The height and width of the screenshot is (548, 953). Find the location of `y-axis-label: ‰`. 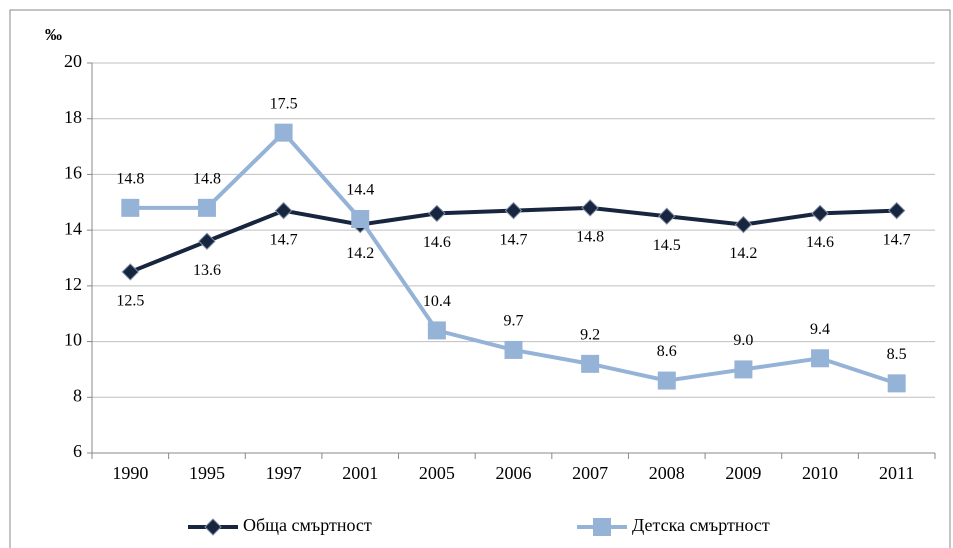

y-axis-label: ‰ is located at coordinates (53, 34).